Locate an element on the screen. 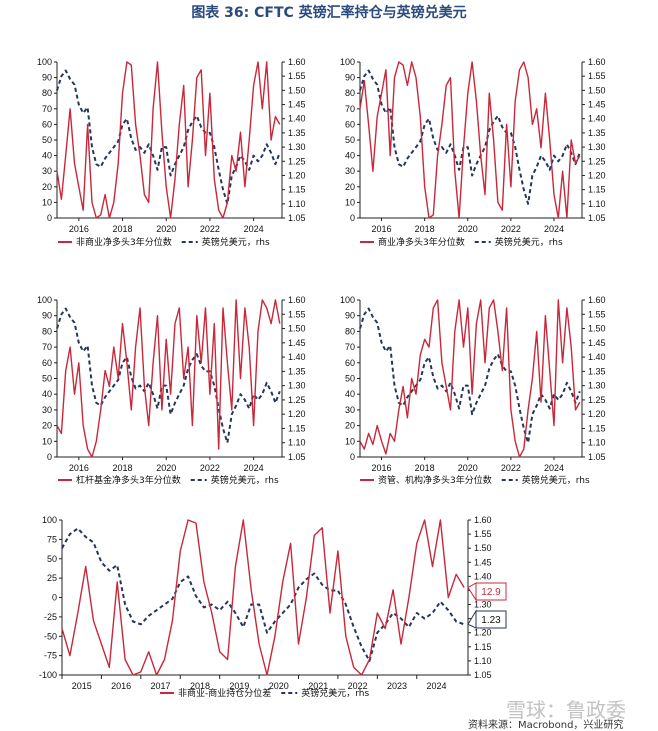  source-note: 资料来源：Macrobond，兴业研究 is located at coordinates (546, 725).